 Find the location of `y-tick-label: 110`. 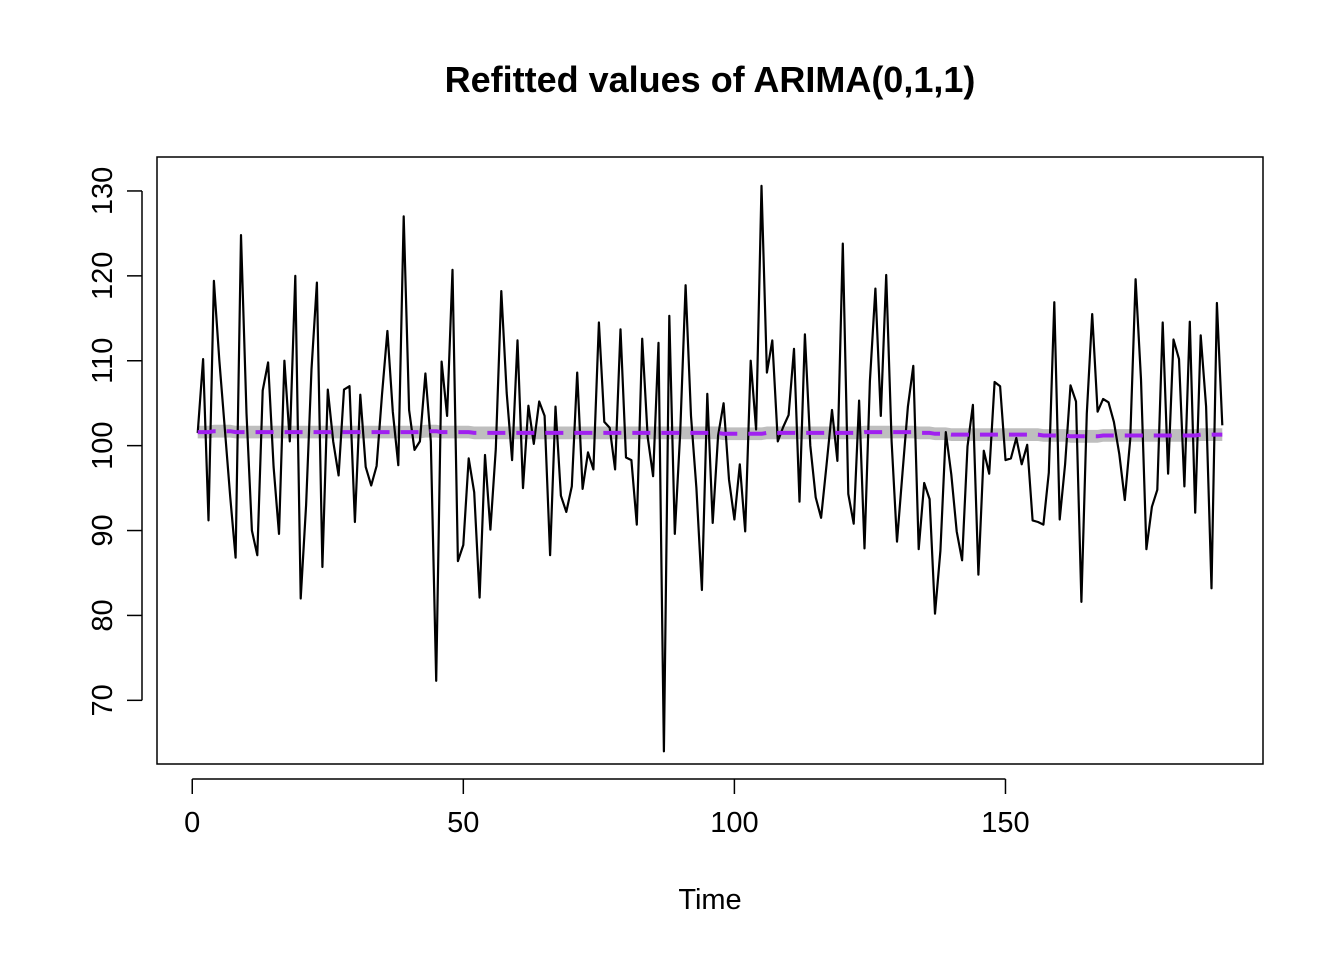

y-tick-label: 110 is located at coordinates (103, 361).